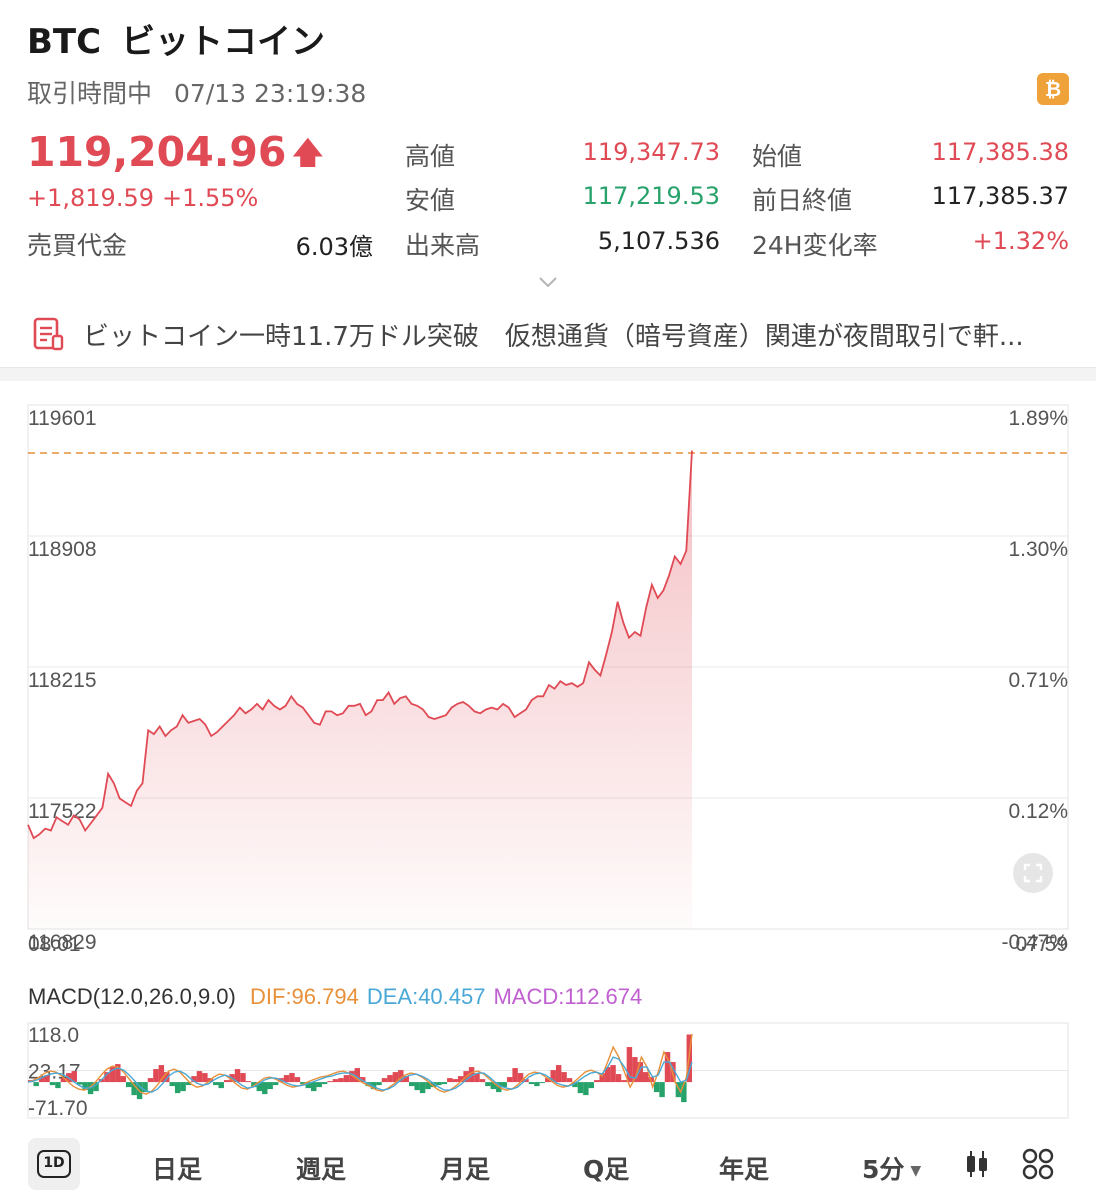 Image resolution: width=1096 pixels, height=1192 pixels. What do you see at coordinates (430, 156) in the screenshot?
I see `high-label: 高値` at bounding box center [430, 156].